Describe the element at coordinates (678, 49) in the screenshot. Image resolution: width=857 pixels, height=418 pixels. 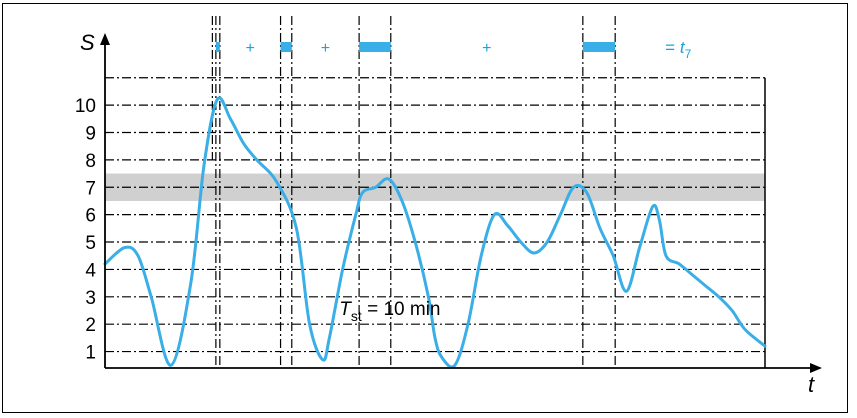
I see `segment-label-t7: = t7` at that location.